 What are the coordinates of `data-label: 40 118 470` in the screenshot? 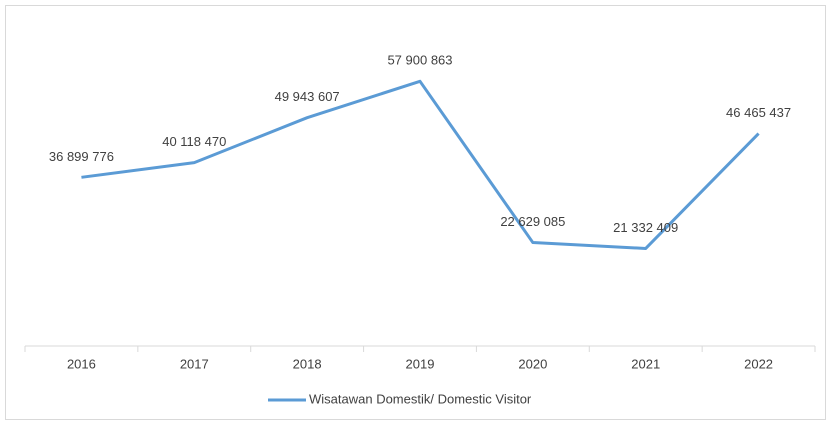 It's located at (194, 141).